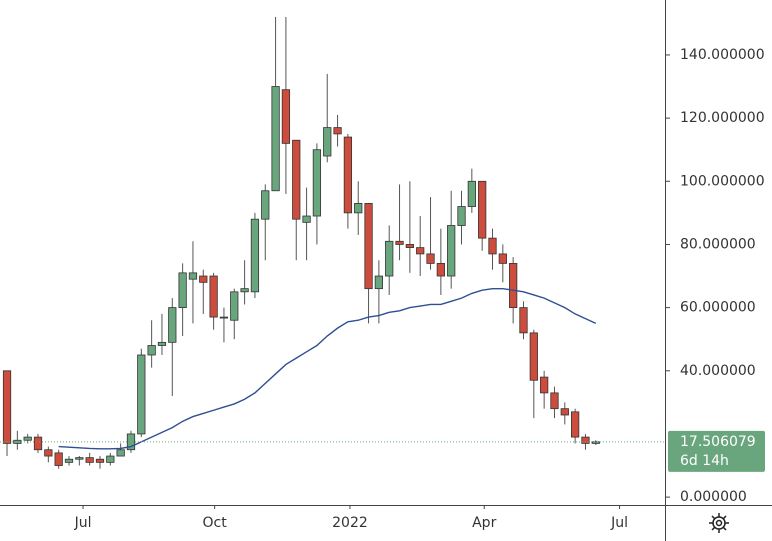 This screenshot has width=772, height=541. Describe the element at coordinates (718, 244) in the screenshot. I see `y-tick-label: 80.000000` at that location.